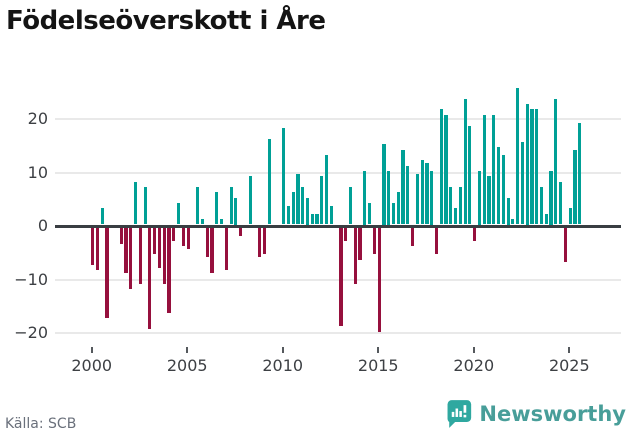 This screenshot has height=439, width=631. Describe the element at coordinates (552, 414) in the screenshot. I see `brand-name: Newsworthy` at that location.